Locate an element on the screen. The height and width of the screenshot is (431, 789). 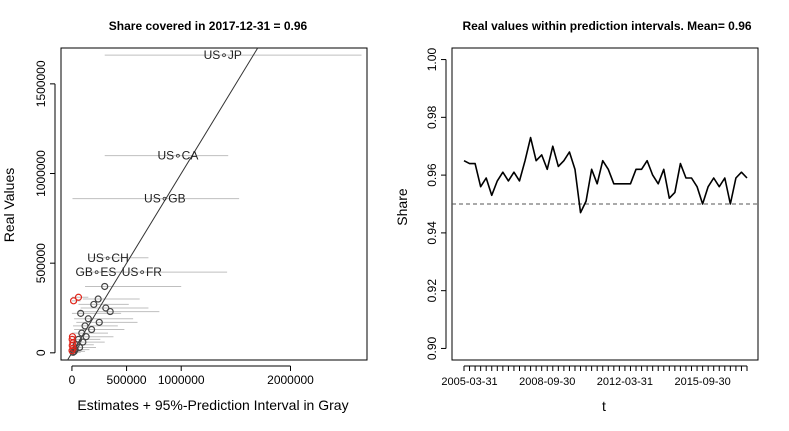
x-tick-label: 500000 is located at coordinates (127, 380).